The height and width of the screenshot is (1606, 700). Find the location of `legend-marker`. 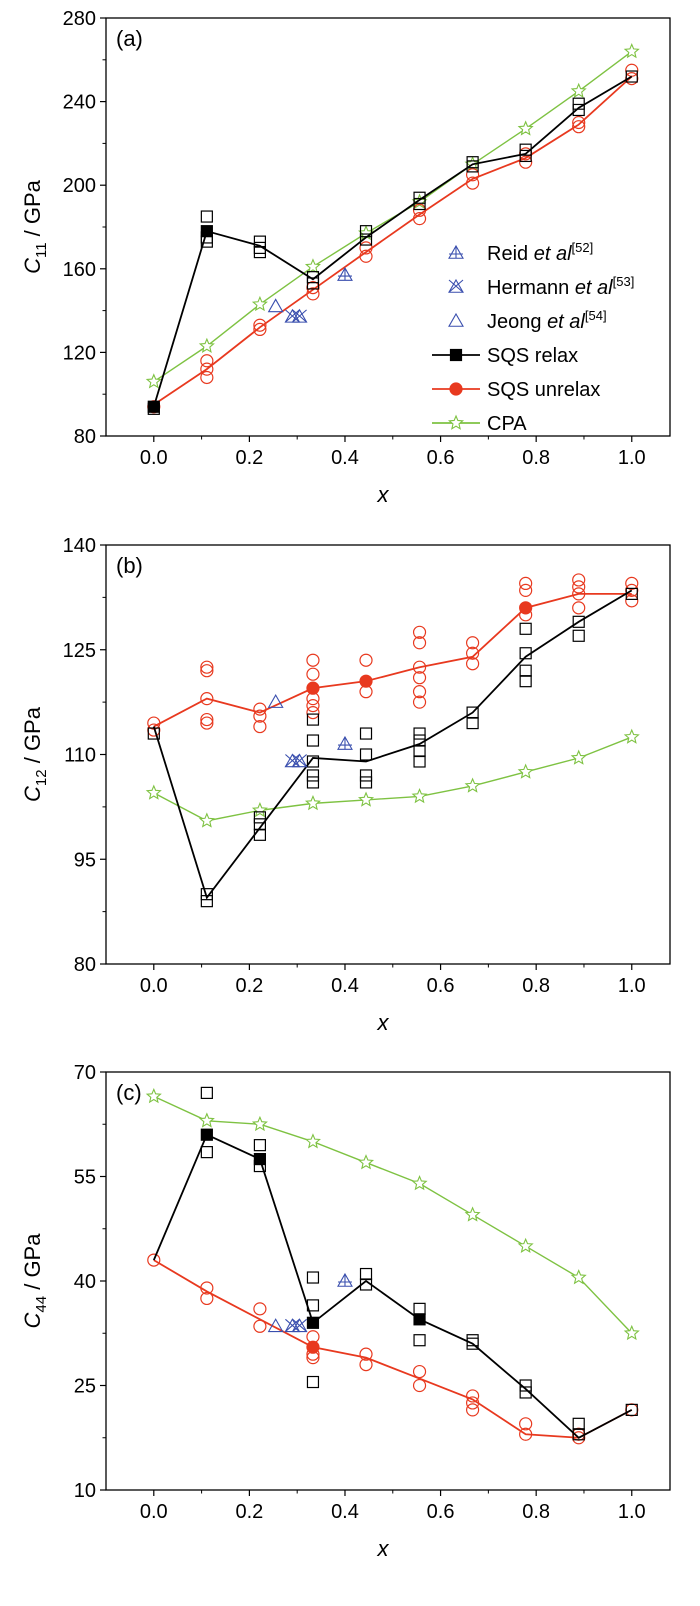

legend-marker is located at coordinates (456, 389).